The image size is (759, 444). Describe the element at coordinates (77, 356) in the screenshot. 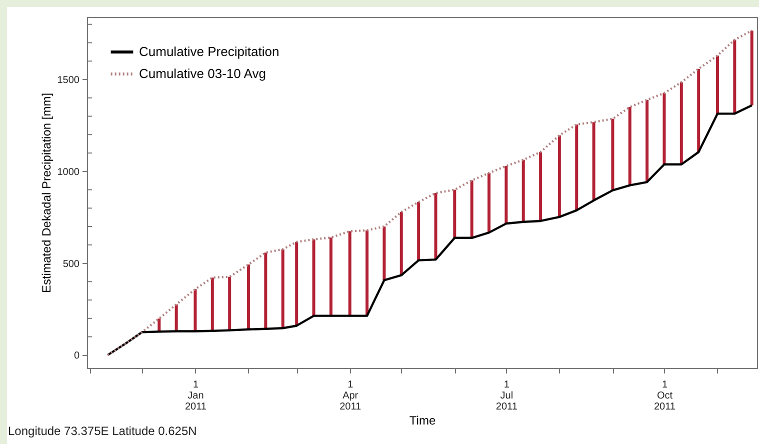

I see `y-tick-label: 0` at that location.